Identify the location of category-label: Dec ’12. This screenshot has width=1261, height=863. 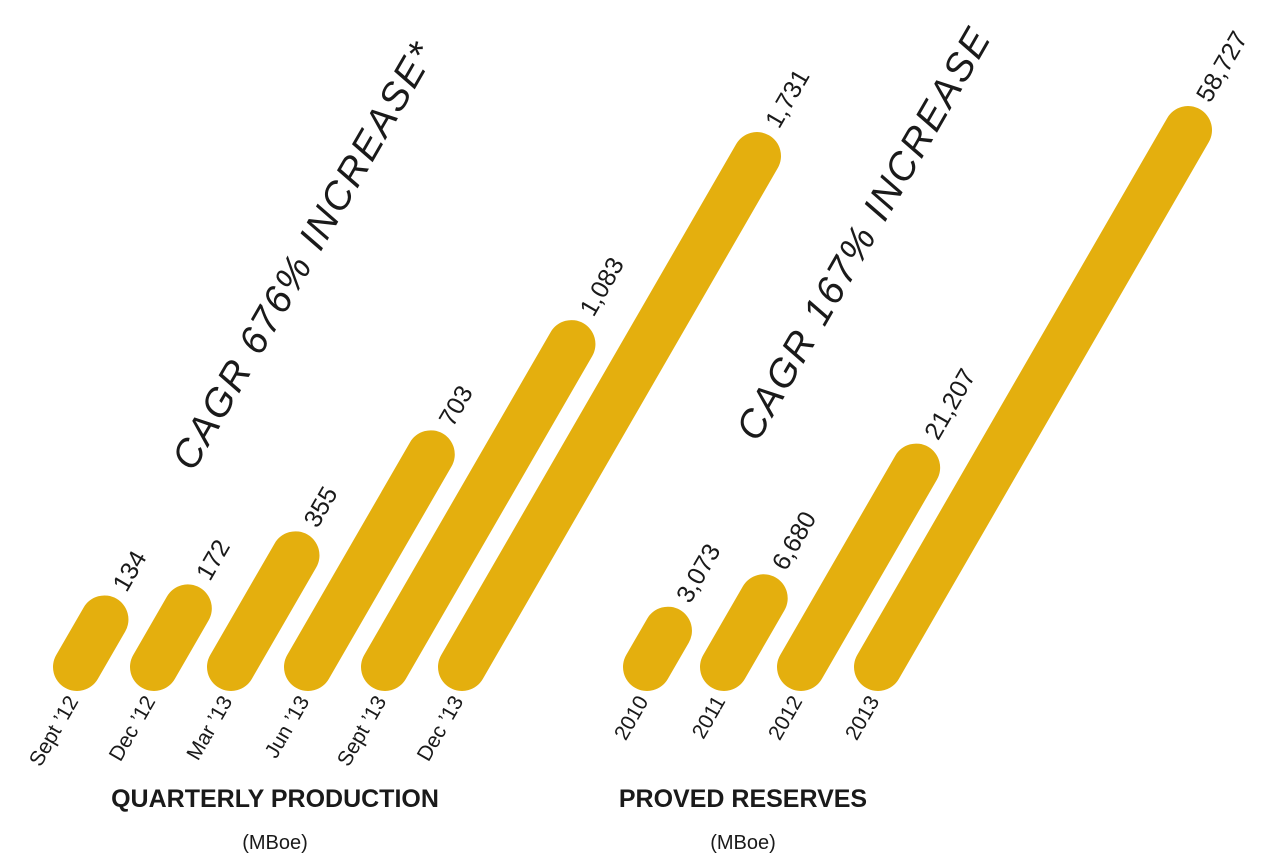
(133, 728).